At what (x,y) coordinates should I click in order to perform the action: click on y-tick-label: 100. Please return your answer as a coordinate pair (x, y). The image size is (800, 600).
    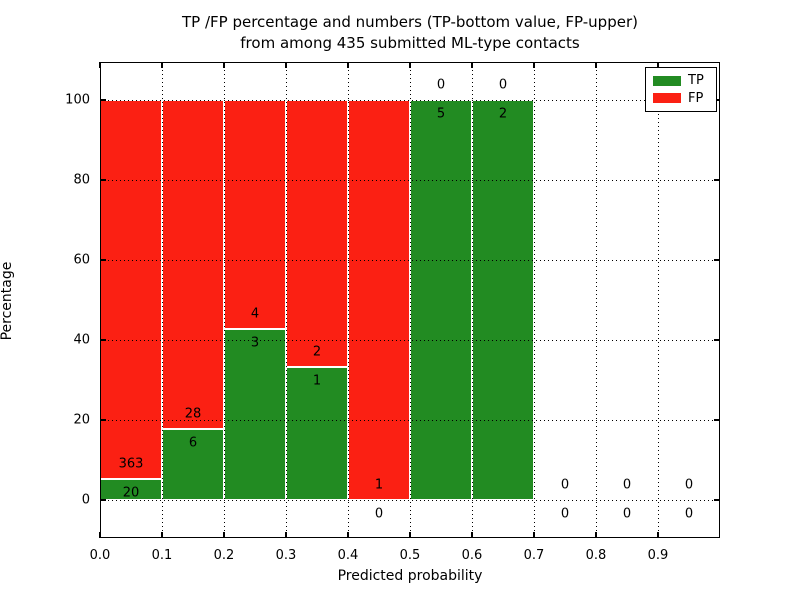
    Looking at the image, I should click on (77, 100).